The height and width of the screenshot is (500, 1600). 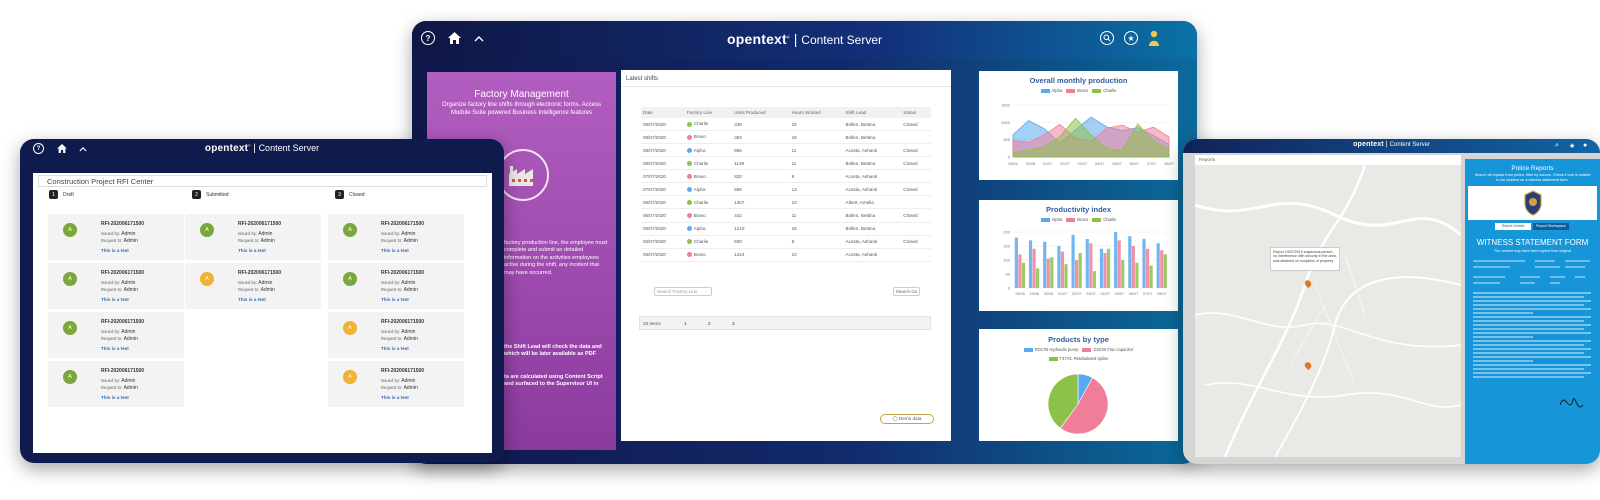 What do you see at coordinates (1077, 294) in the screenshot?
I see `x-tick-label: 02/07` at bounding box center [1077, 294].